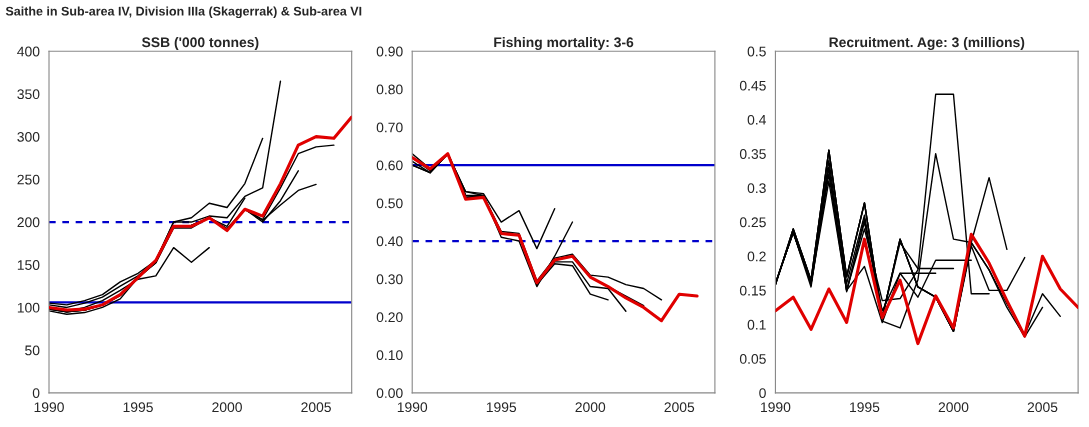 The height and width of the screenshot is (427, 1089). What do you see at coordinates (389, 241) in the screenshot?
I see `y-tick-label: 0.40` at bounding box center [389, 241].